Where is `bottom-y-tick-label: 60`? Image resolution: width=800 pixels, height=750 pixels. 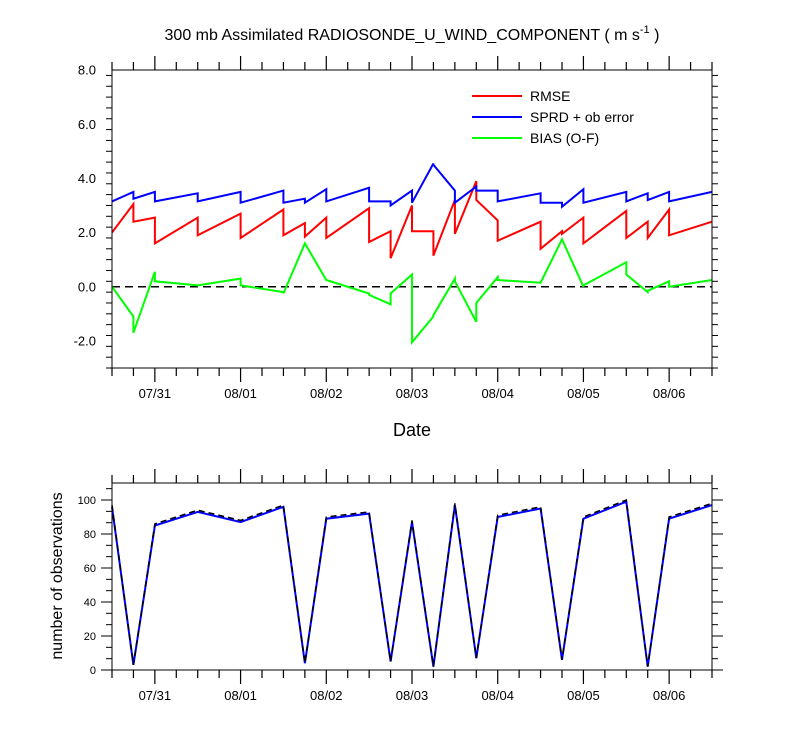 bottom-y-tick-label: 60 is located at coordinates (90, 569).